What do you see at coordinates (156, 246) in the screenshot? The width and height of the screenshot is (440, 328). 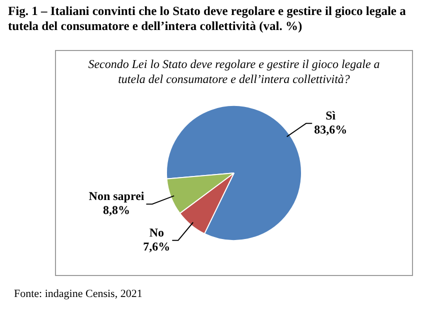 I see `data-label: 7,6%` at bounding box center [156, 246].